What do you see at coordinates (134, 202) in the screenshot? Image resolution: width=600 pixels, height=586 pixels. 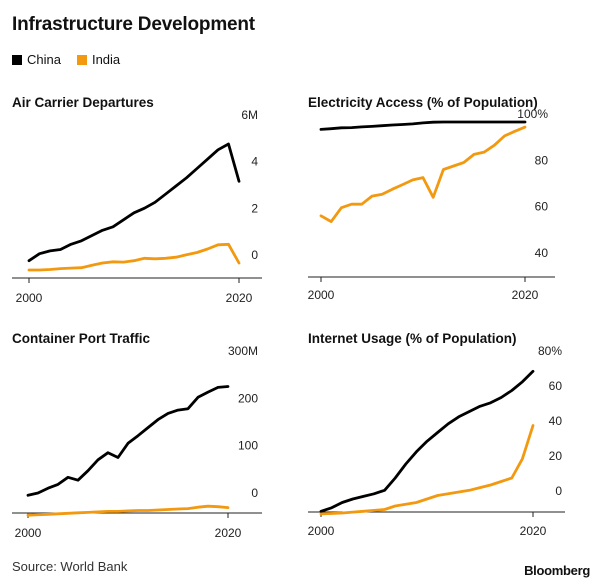 I see `air-series-china-line` at bounding box center [134, 202].